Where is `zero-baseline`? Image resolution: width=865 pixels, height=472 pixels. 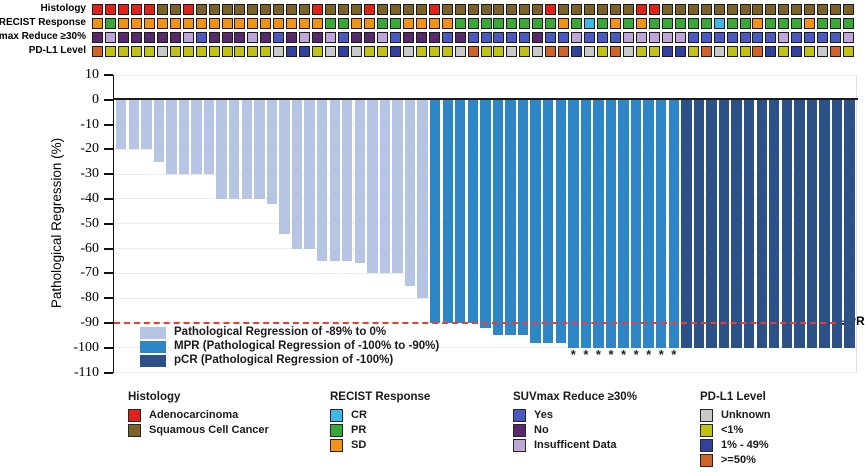
zero-baseline is located at coordinates (485, 99).